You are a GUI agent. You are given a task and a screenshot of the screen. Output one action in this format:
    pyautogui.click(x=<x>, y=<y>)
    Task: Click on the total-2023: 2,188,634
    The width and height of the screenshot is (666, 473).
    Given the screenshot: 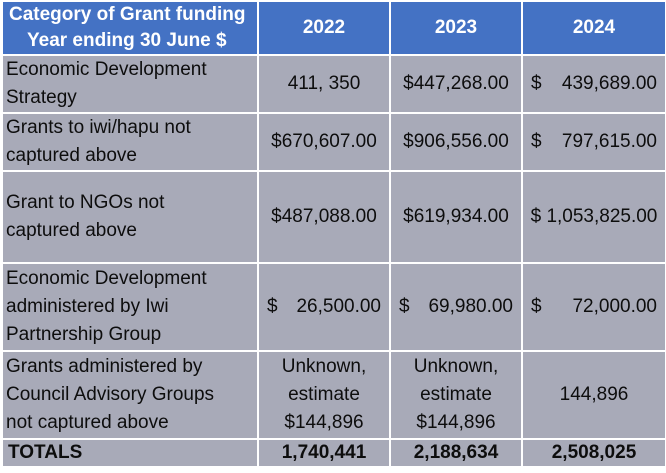 What is the action you would take?
    pyautogui.click(x=456, y=453)
    